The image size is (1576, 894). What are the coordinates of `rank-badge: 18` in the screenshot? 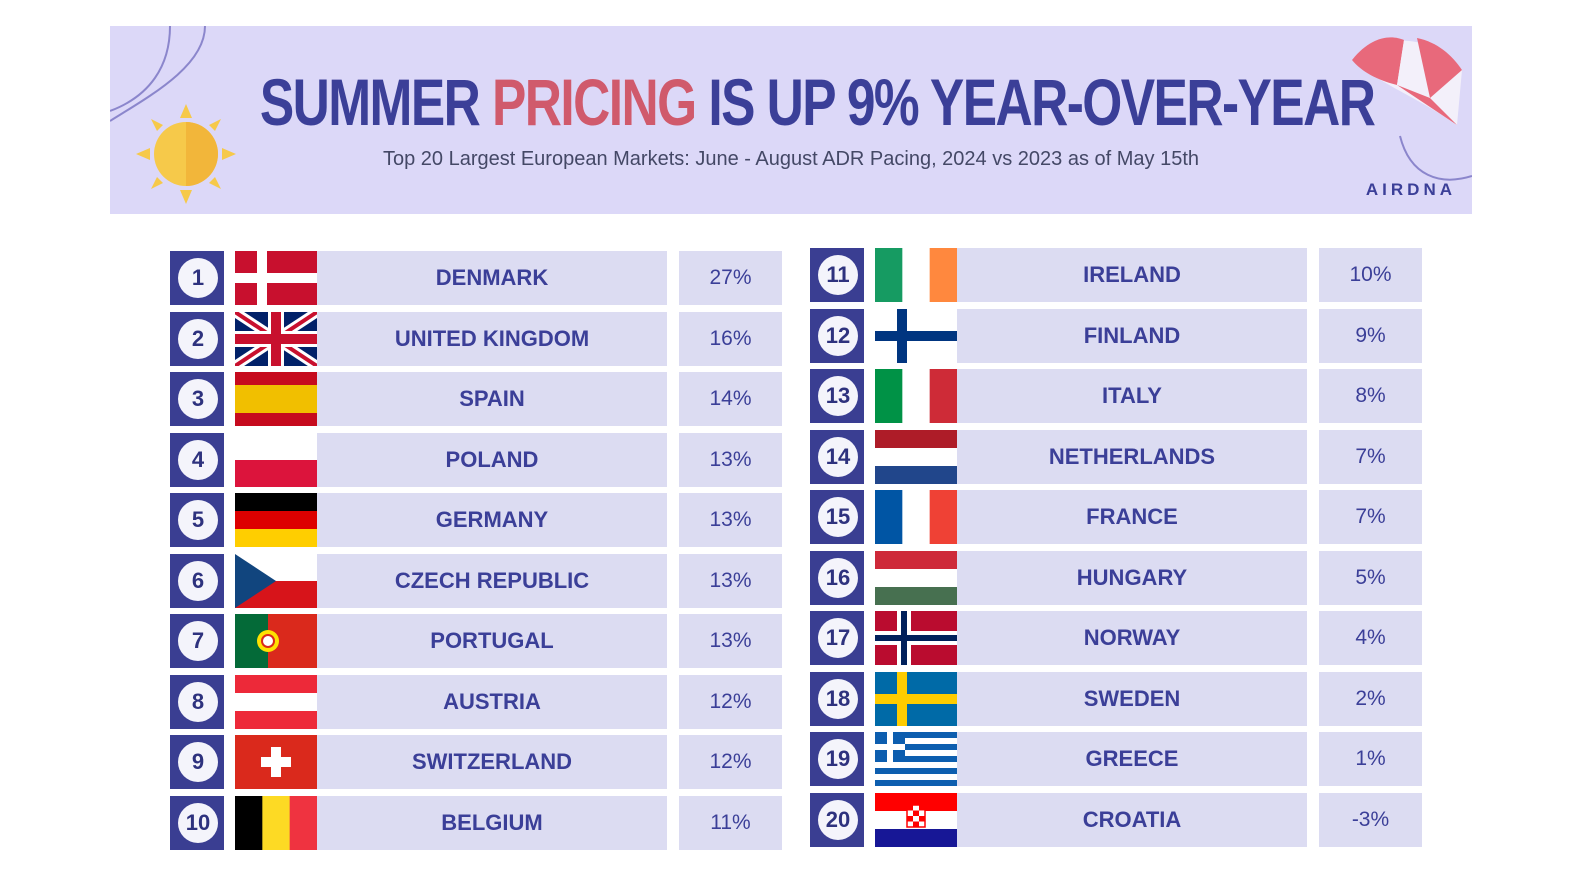 It's located at (837, 699).